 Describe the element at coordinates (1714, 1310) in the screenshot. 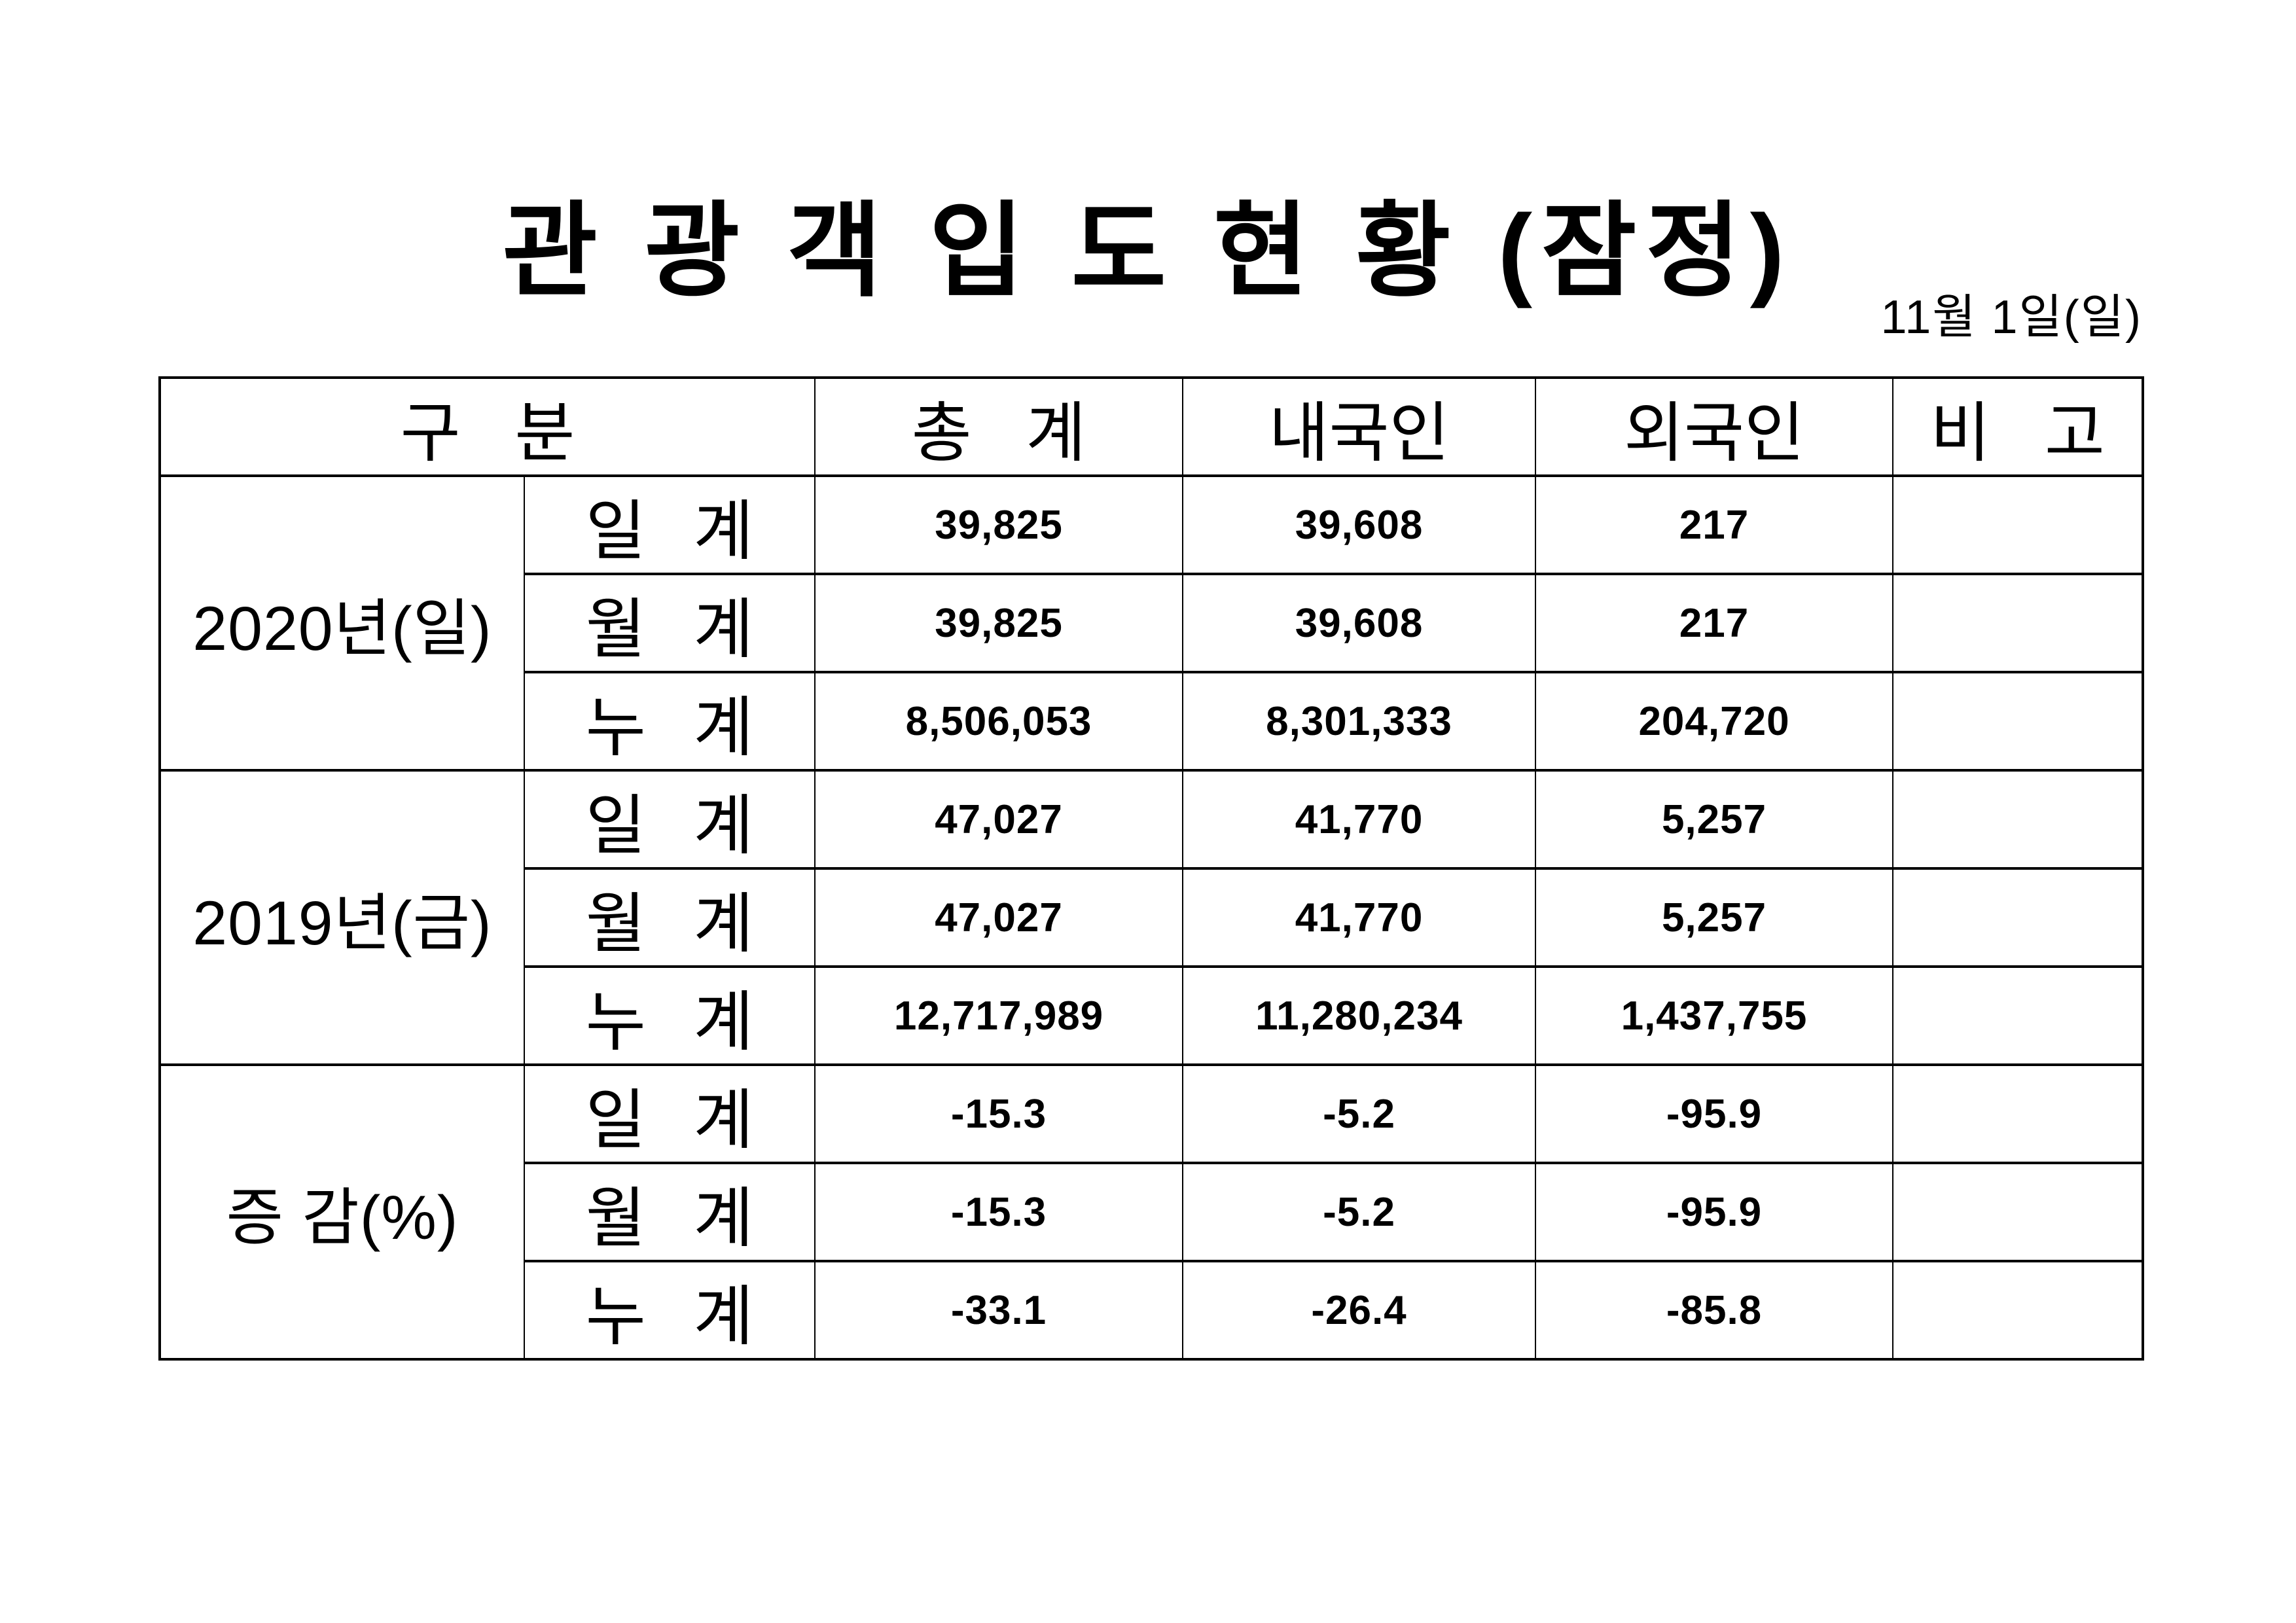

I see `value-foreign: -85.8` at that location.